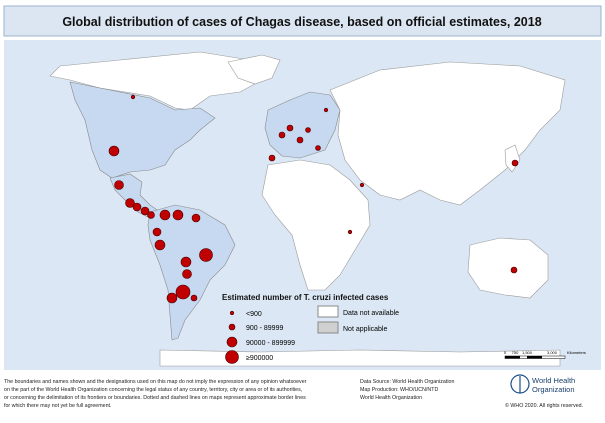  Describe the element at coordinates (365, 329) in the screenshot. I see `legend-label: Not applicable` at that location.